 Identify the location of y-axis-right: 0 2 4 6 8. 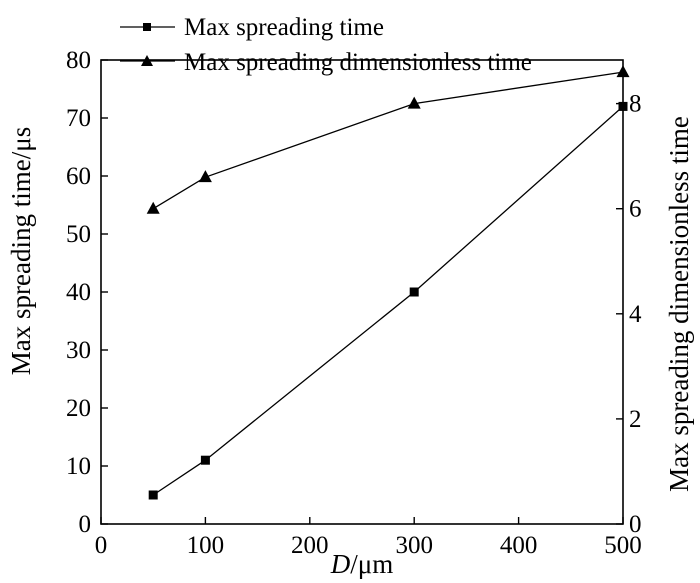
(629, 314).